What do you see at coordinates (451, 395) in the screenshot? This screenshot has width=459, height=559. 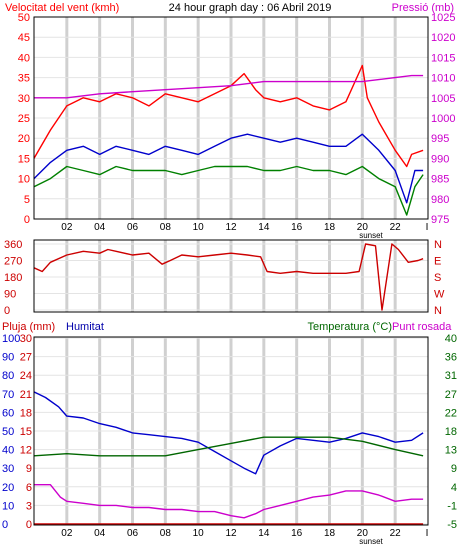 I see `temperature-tick-label-7: 27` at bounding box center [451, 395].